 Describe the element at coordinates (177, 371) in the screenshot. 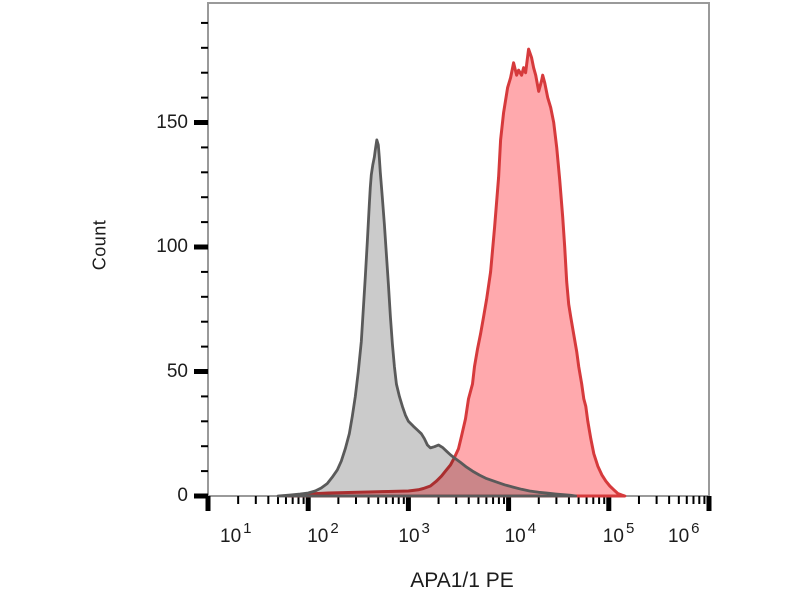

I see `y-tick-label-50: 50` at that location.